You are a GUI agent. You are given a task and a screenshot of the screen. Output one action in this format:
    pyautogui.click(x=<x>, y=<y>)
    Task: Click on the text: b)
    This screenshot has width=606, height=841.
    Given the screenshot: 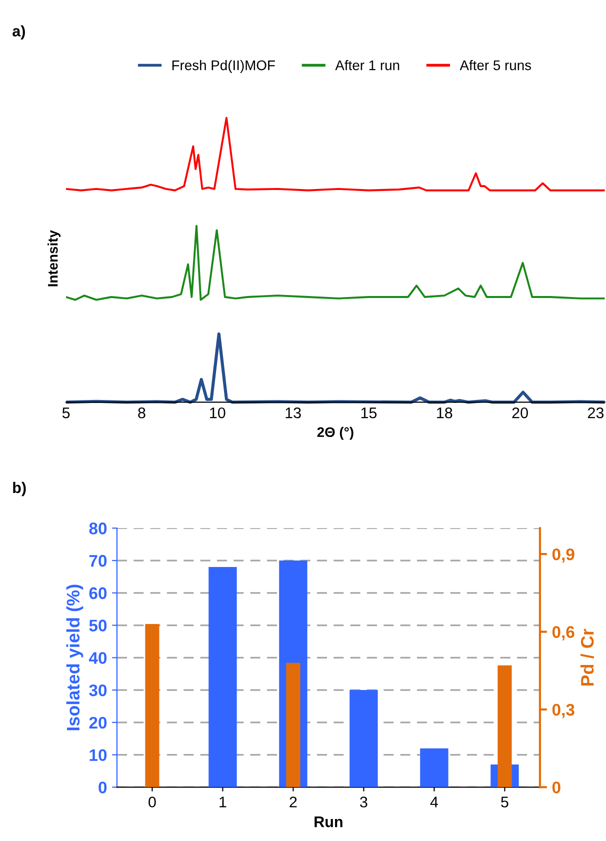 What is the action you would take?
    pyautogui.click(x=19, y=489)
    